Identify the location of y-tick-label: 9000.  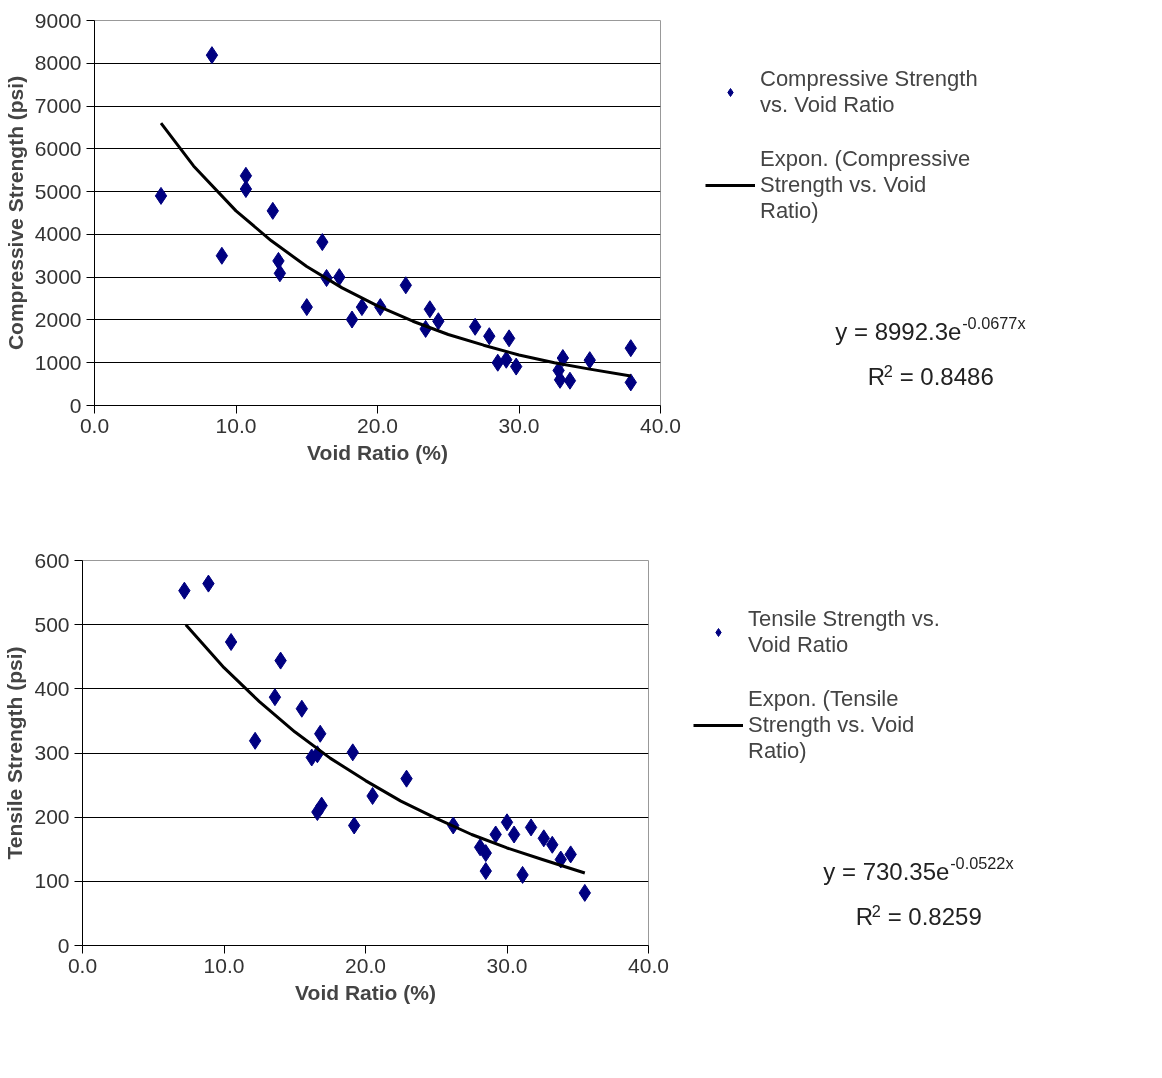
(58, 20).